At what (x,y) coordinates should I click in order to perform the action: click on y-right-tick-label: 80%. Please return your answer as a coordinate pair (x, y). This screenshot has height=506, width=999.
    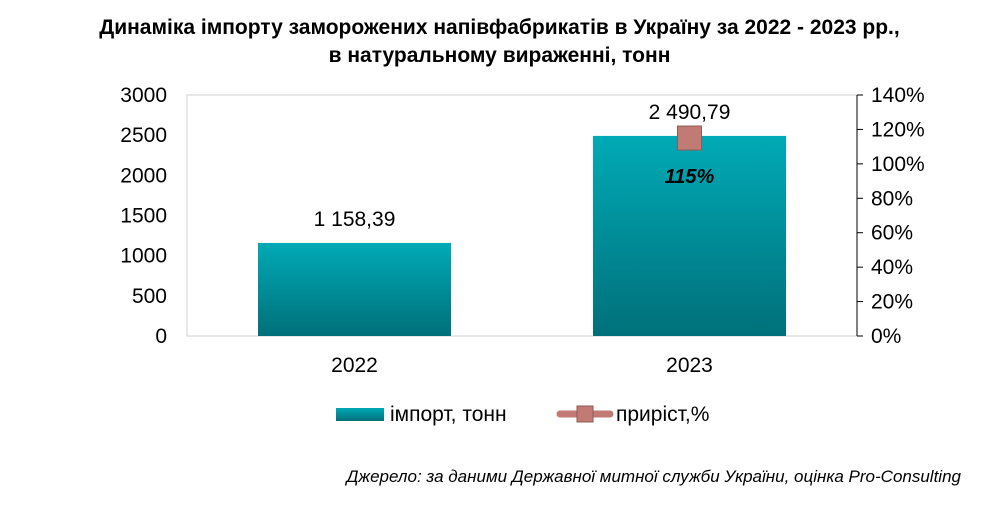
    Looking at the image, I should click on (892, 198).